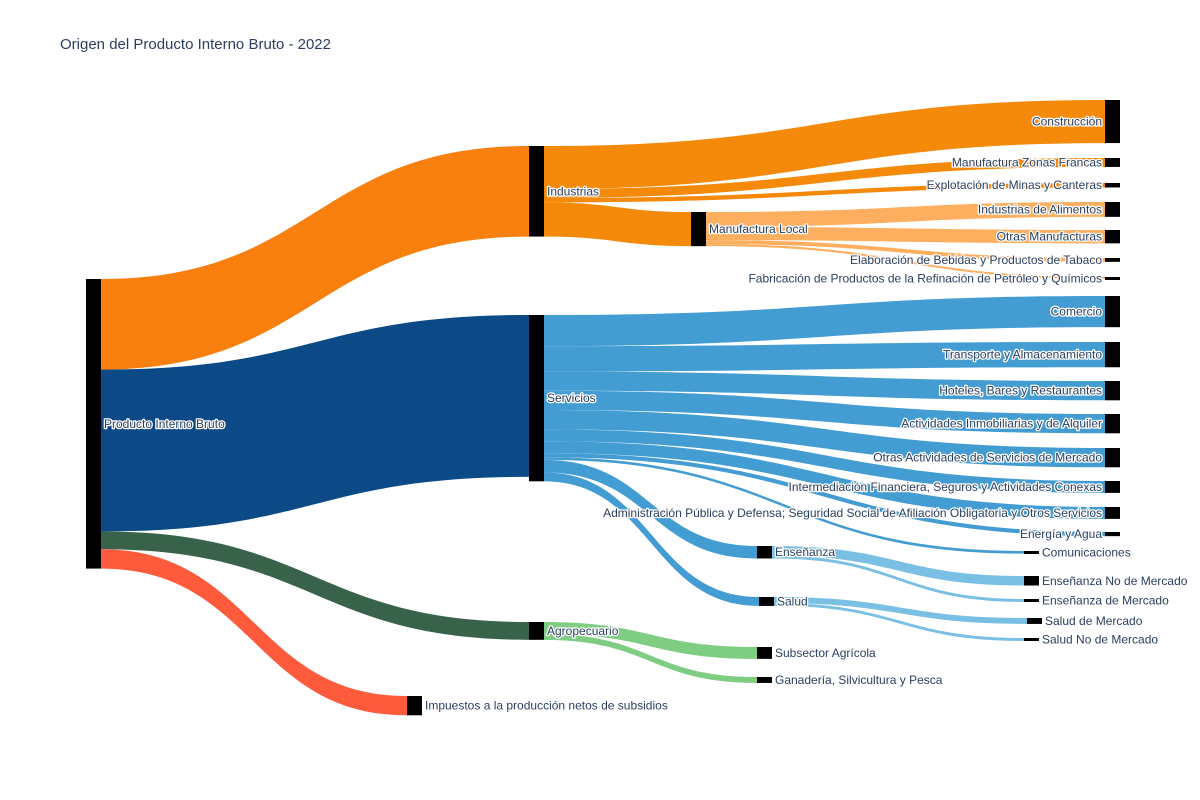 This screenshot has height=800, width=1200. I want to click on sankey-link-servicios-energia, so click(824, 495).